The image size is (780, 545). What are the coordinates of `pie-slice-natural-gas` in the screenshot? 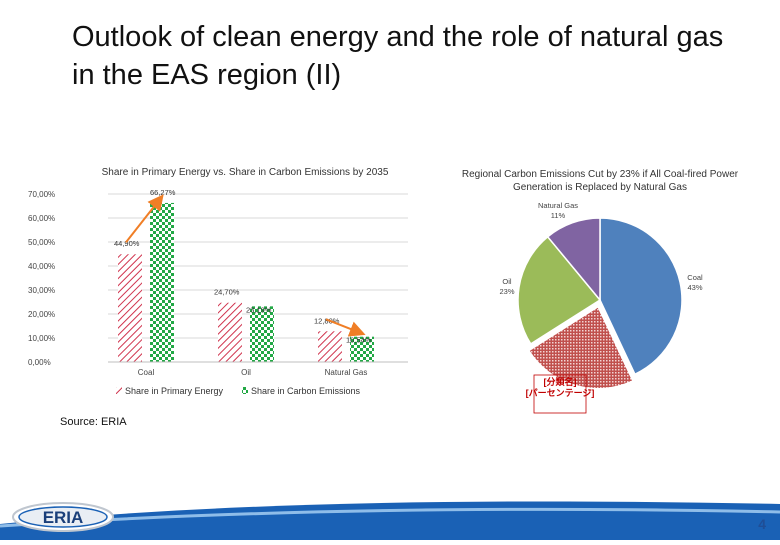 It's located at (573, 260).